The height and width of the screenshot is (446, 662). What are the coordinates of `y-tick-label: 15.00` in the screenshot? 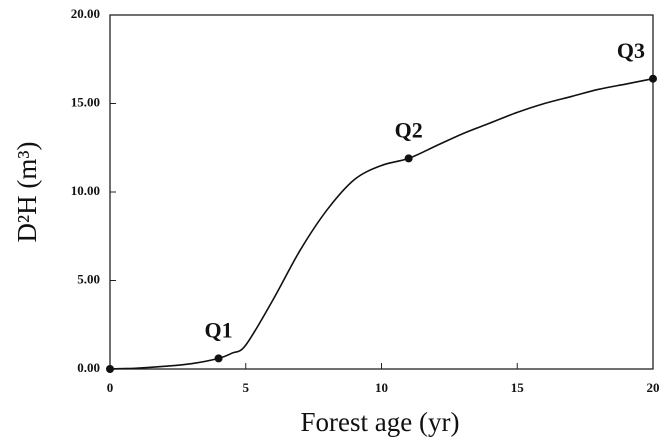 It's located at (85, 101).